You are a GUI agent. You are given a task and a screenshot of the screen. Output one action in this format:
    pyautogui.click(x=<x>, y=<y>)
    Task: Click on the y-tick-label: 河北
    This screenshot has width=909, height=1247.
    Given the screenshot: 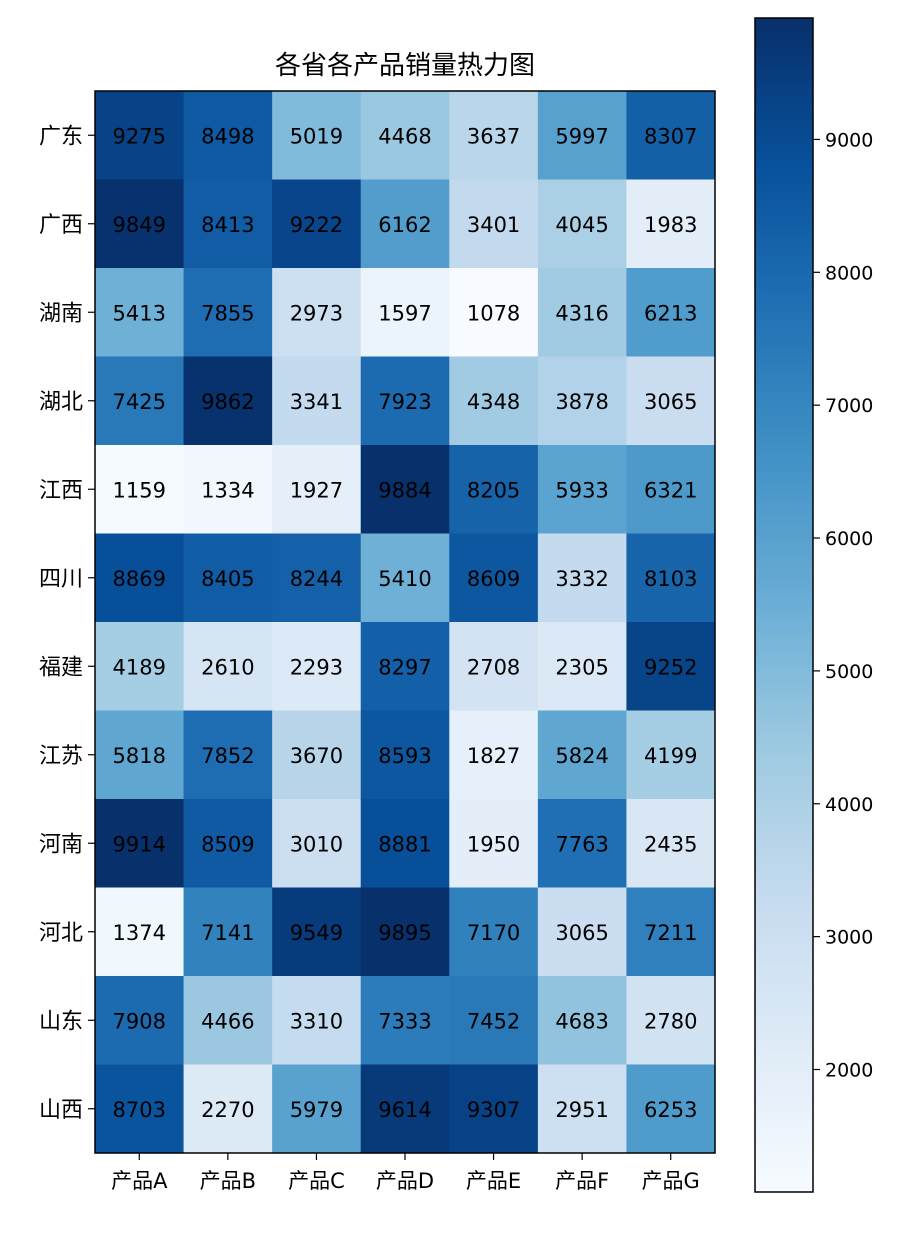 What is the action you would take?
    pyautogui.click(x=61, y=933)
    